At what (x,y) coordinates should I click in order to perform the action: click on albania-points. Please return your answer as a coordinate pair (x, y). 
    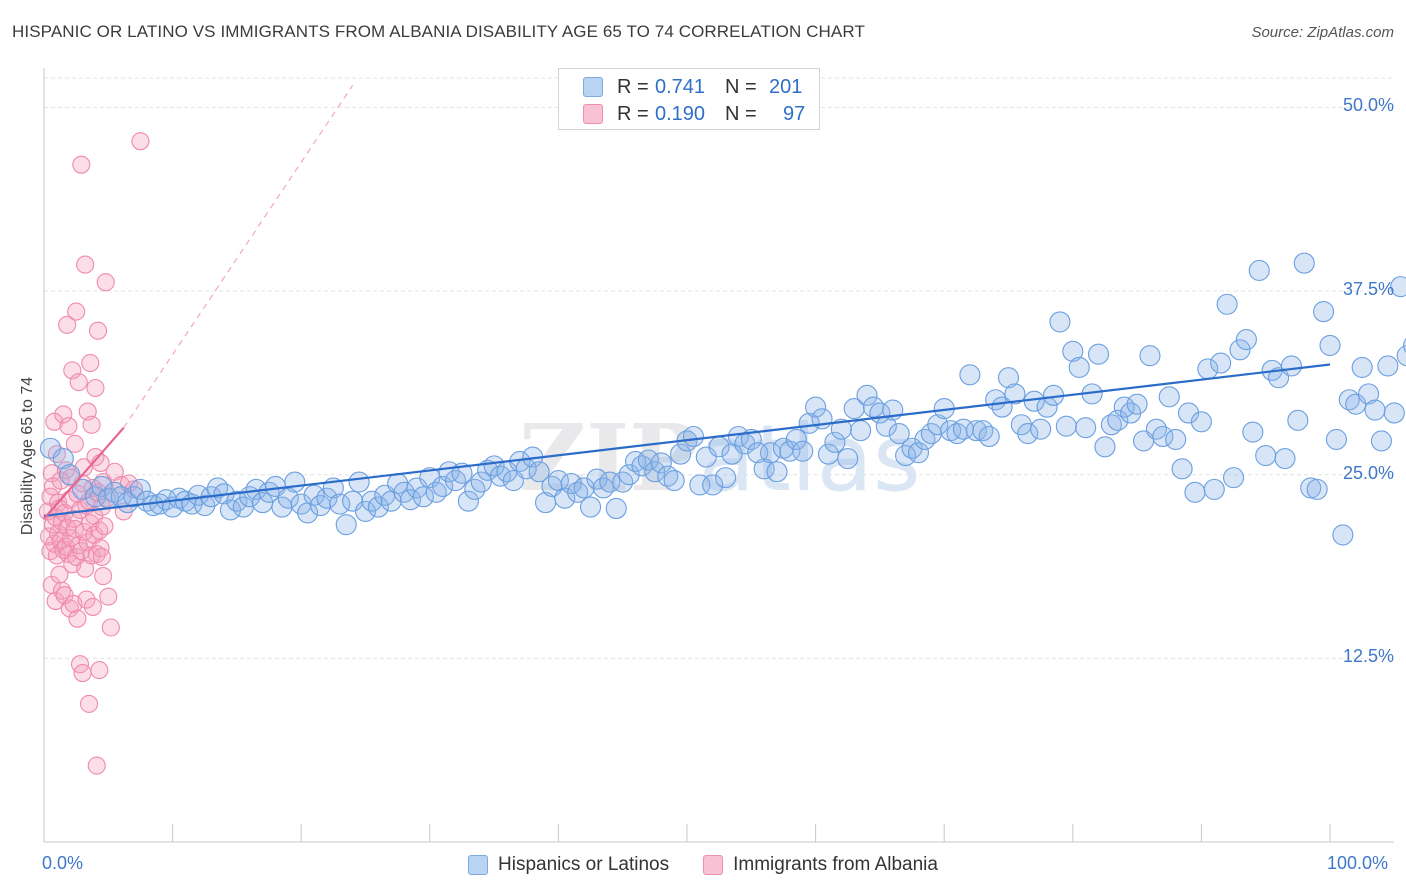
    Looking at the image, I should click on (94, 453).